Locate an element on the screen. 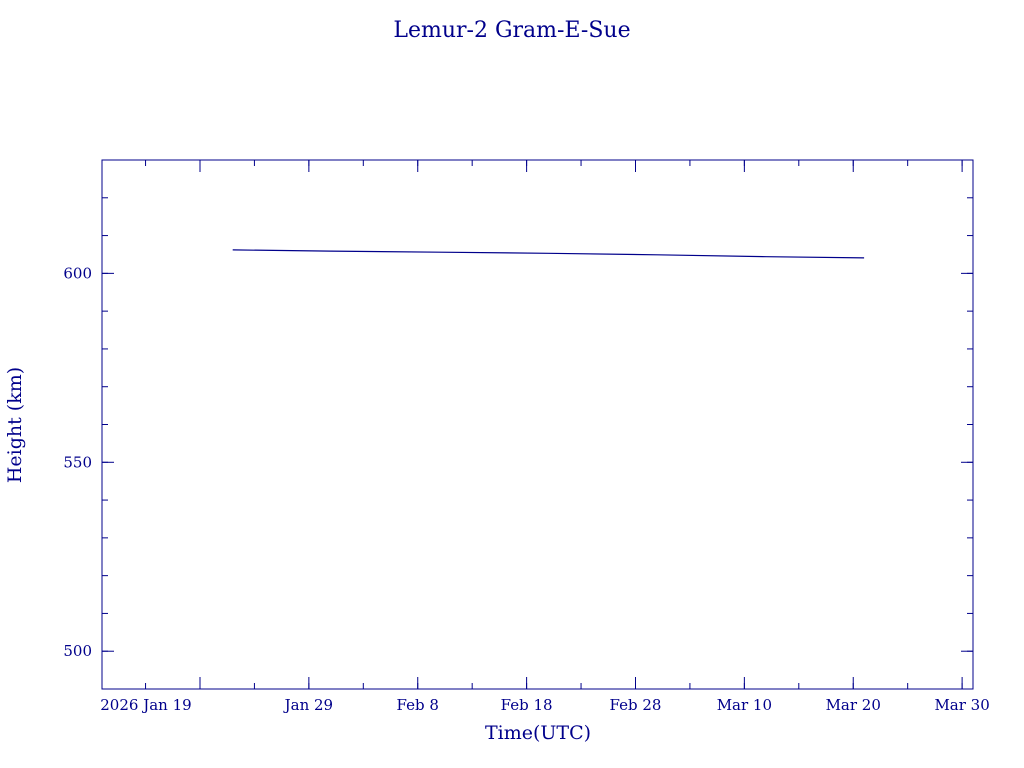 This screenshot has height=768, width=1024. chart-title: Lemur-2 Gram-E-Sue is located at coordinates (511, 30).